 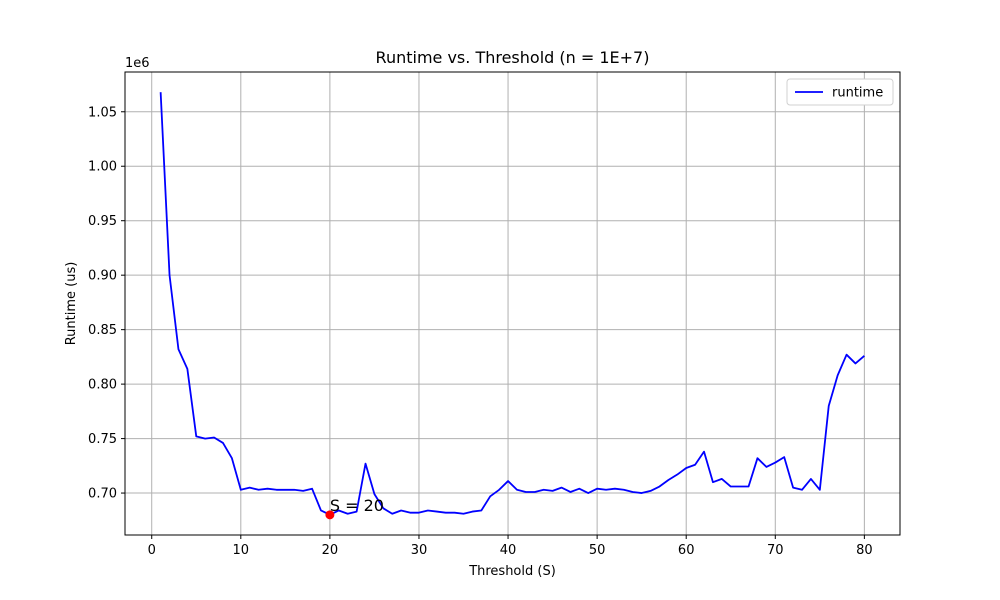 I want to click on y-tick-label: 0.70, so click(x=102, y=494).